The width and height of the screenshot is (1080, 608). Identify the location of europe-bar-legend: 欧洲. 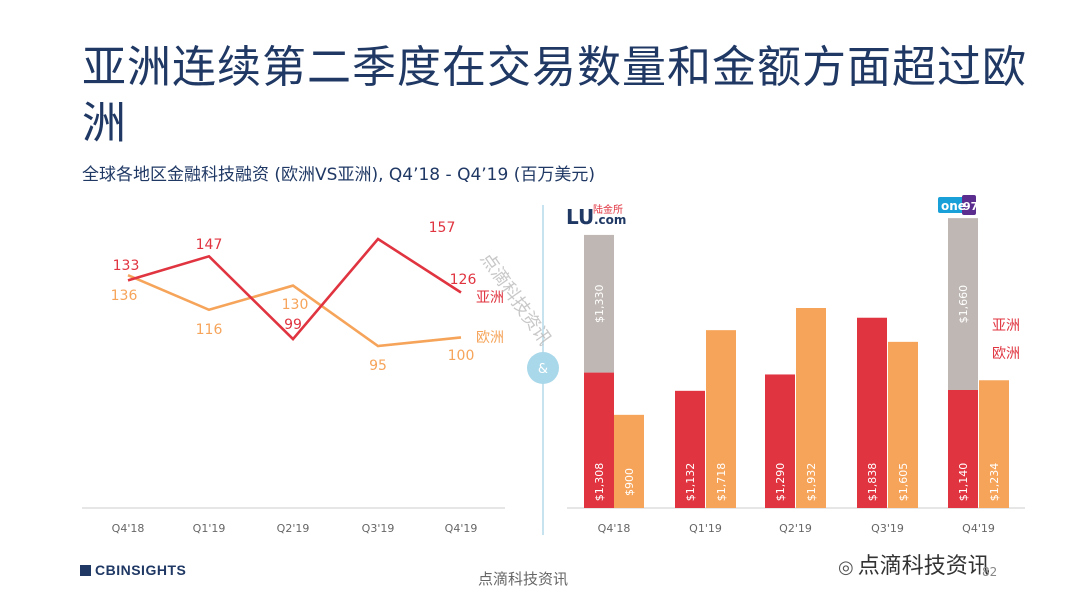
(1006, 354).